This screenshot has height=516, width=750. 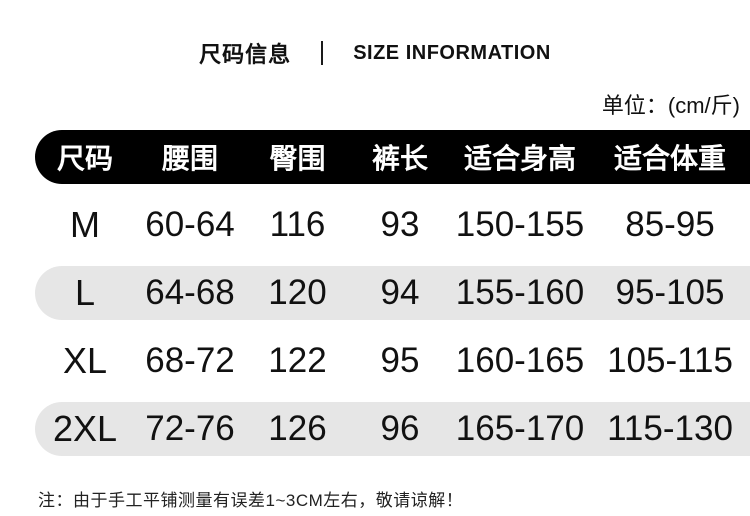 I want to click on cell-waist: 64-68, so click(x=190, y=292).